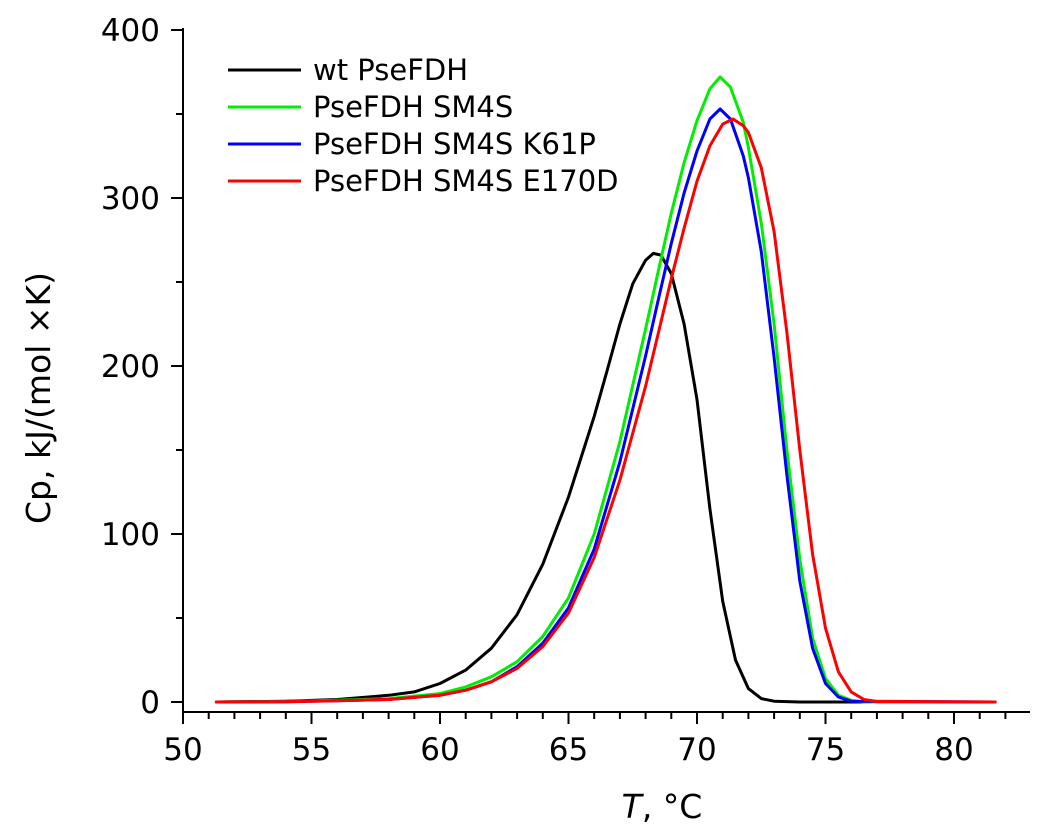  Describe the element at coordinates (696, 750) in the screenshot. I see `x-tick-label: 70` at that location.